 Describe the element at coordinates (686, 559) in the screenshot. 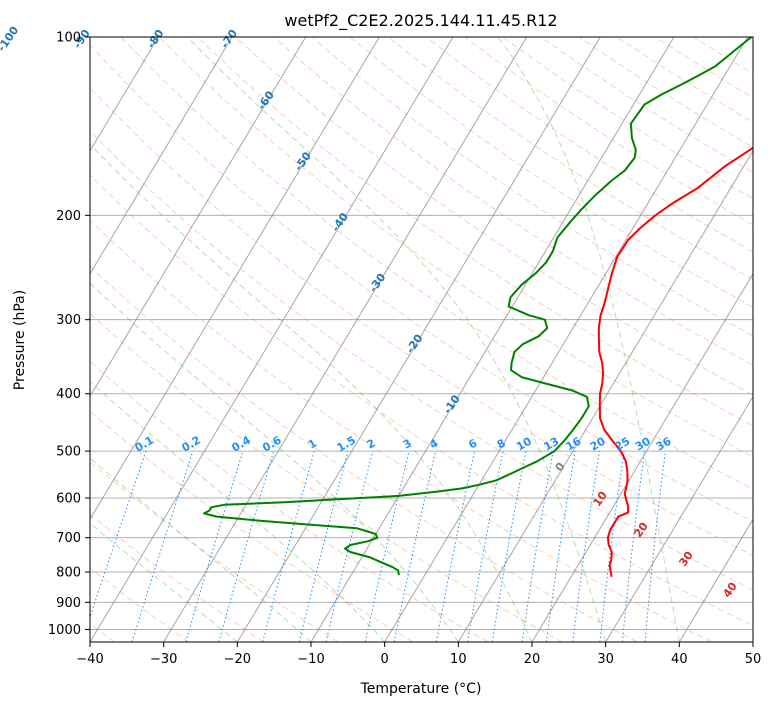

I see `isotherm-label: 30` at that location.